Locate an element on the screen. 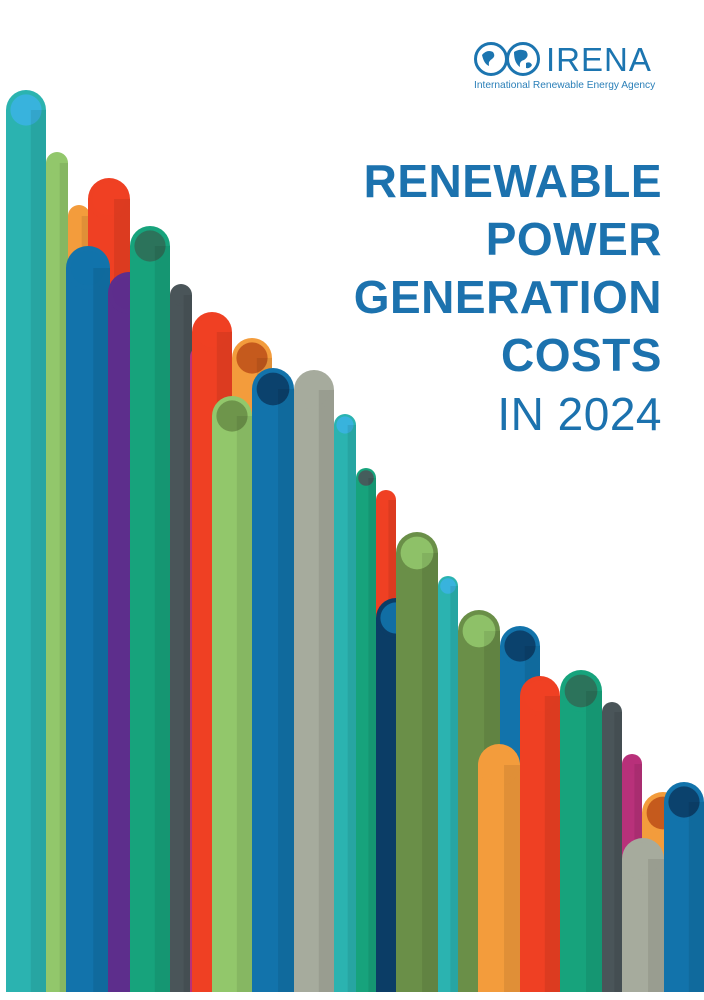 Image resolution: width=704 pixels, height=1000 pixels. title-year: IN 2024 is located at coordinates (579, 414).